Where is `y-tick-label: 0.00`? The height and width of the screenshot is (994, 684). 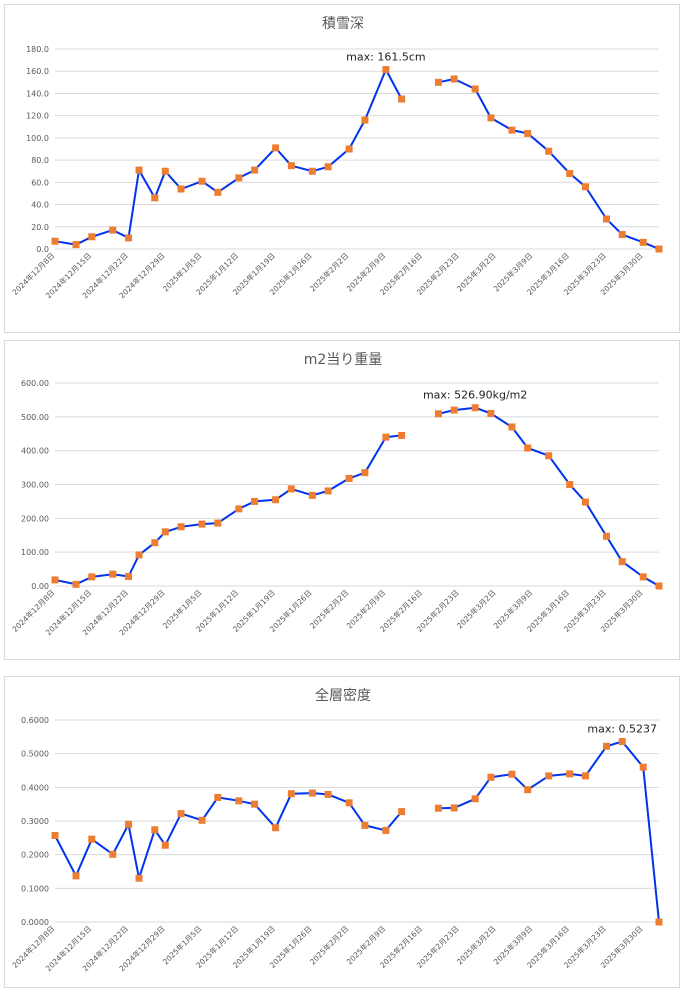
y-tick-label: 0.00 is located at coordinates (40, 586).